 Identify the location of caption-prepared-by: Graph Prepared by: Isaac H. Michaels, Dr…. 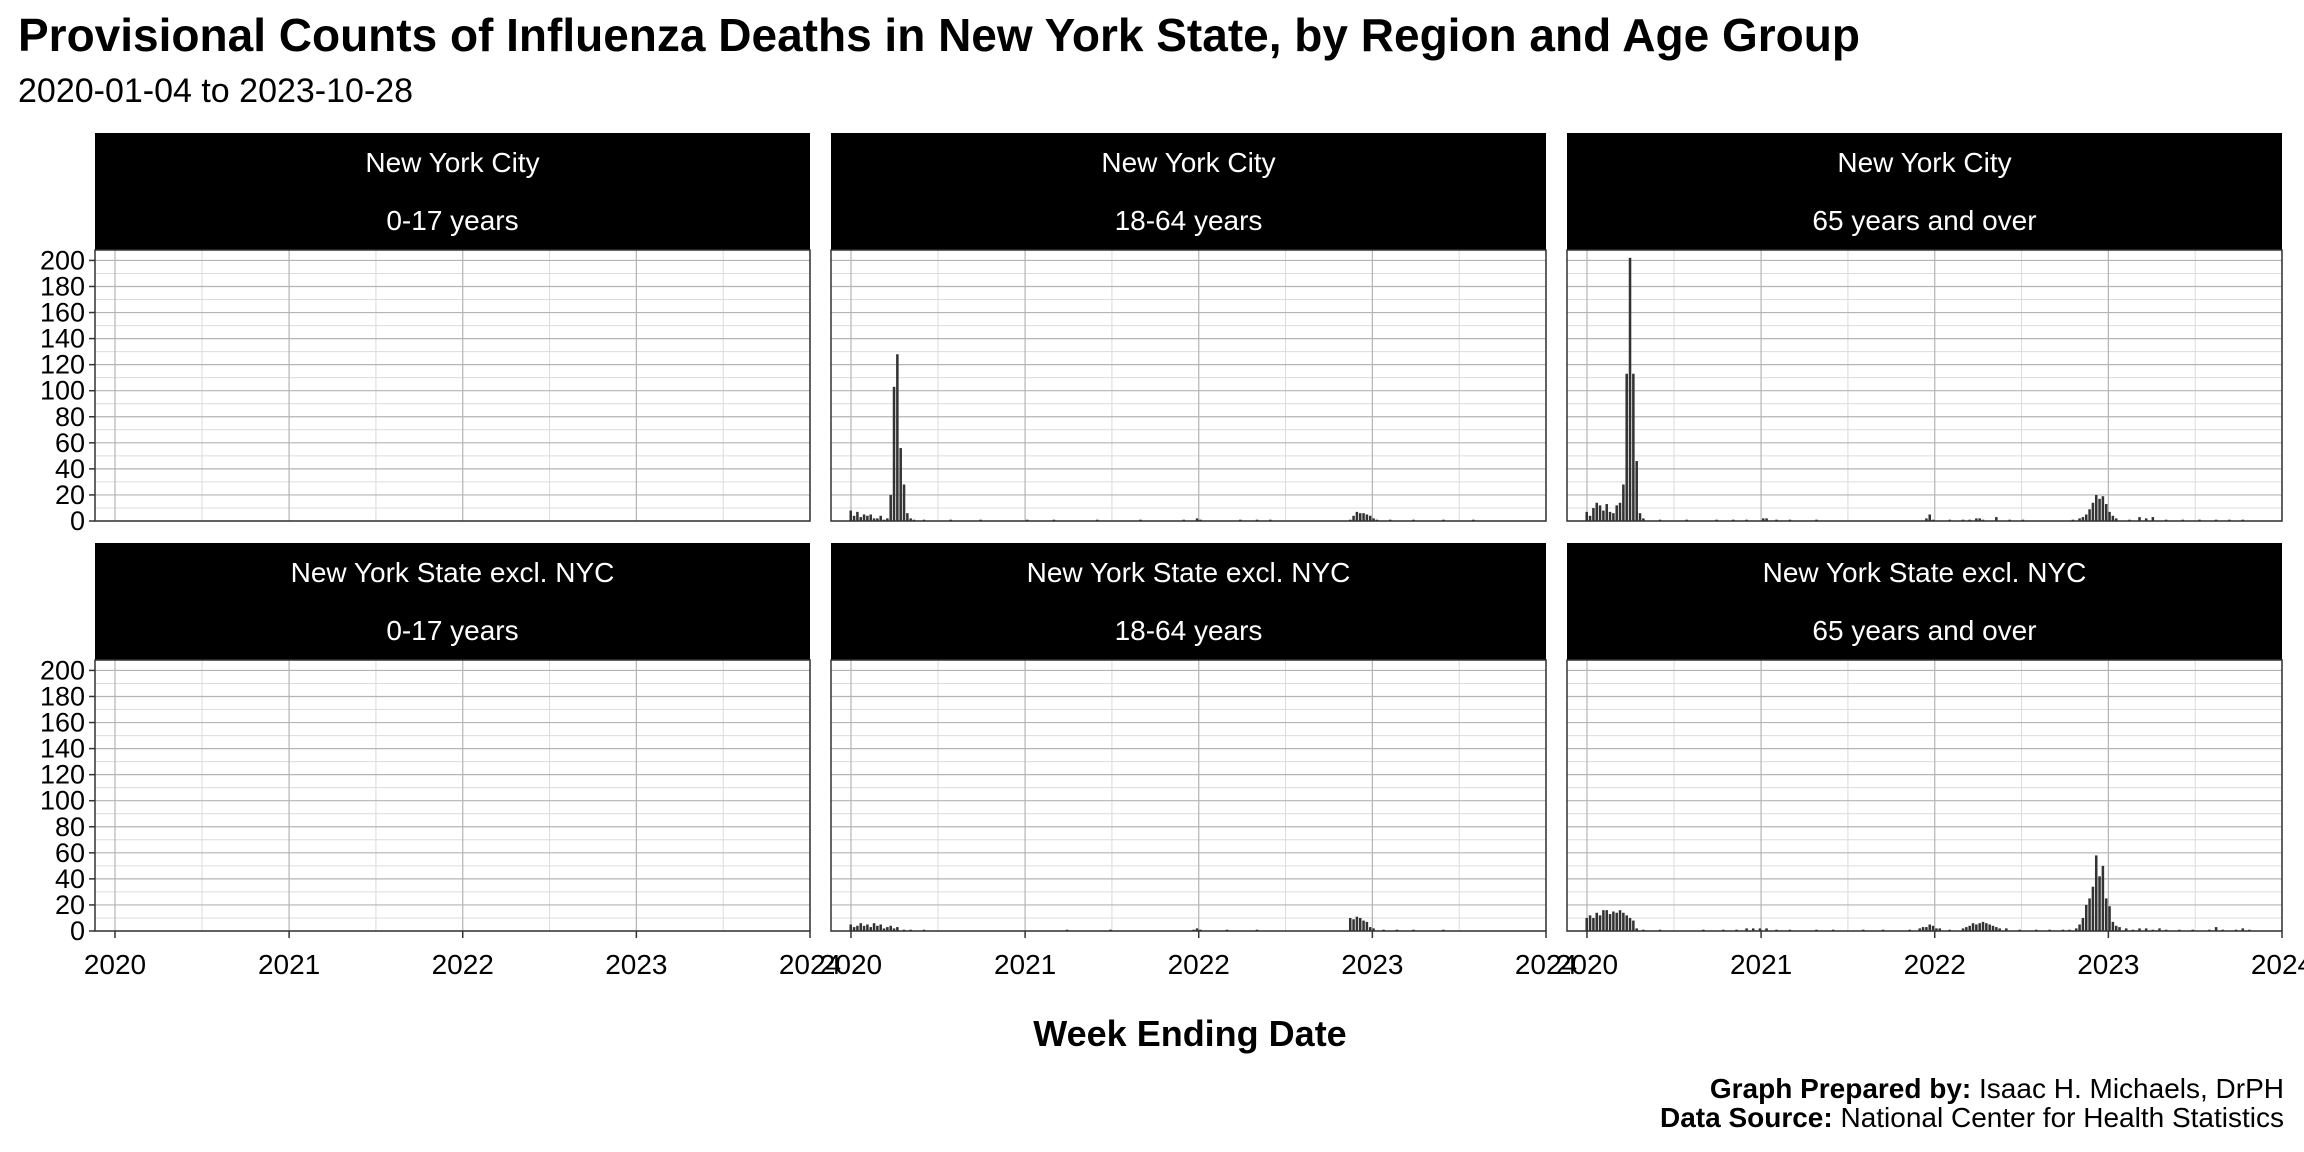
(1997, 1089).